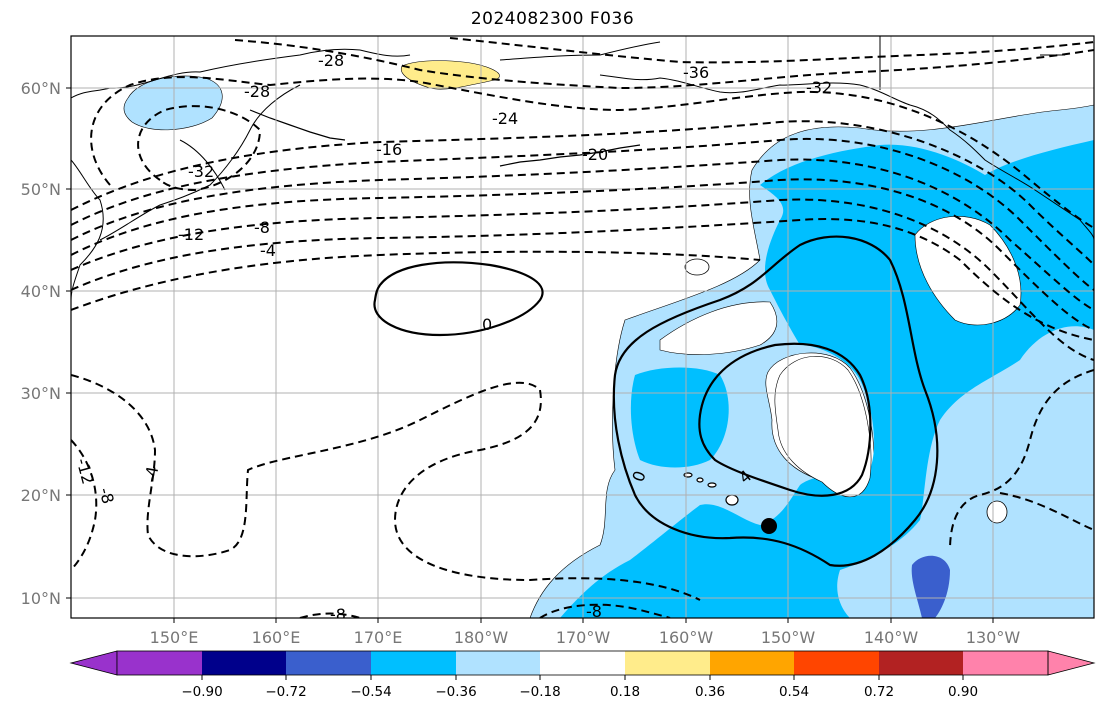  Describe the element at coordinates (788, 637) in the screenshot. I see `lon-label: 150°W` at that location.